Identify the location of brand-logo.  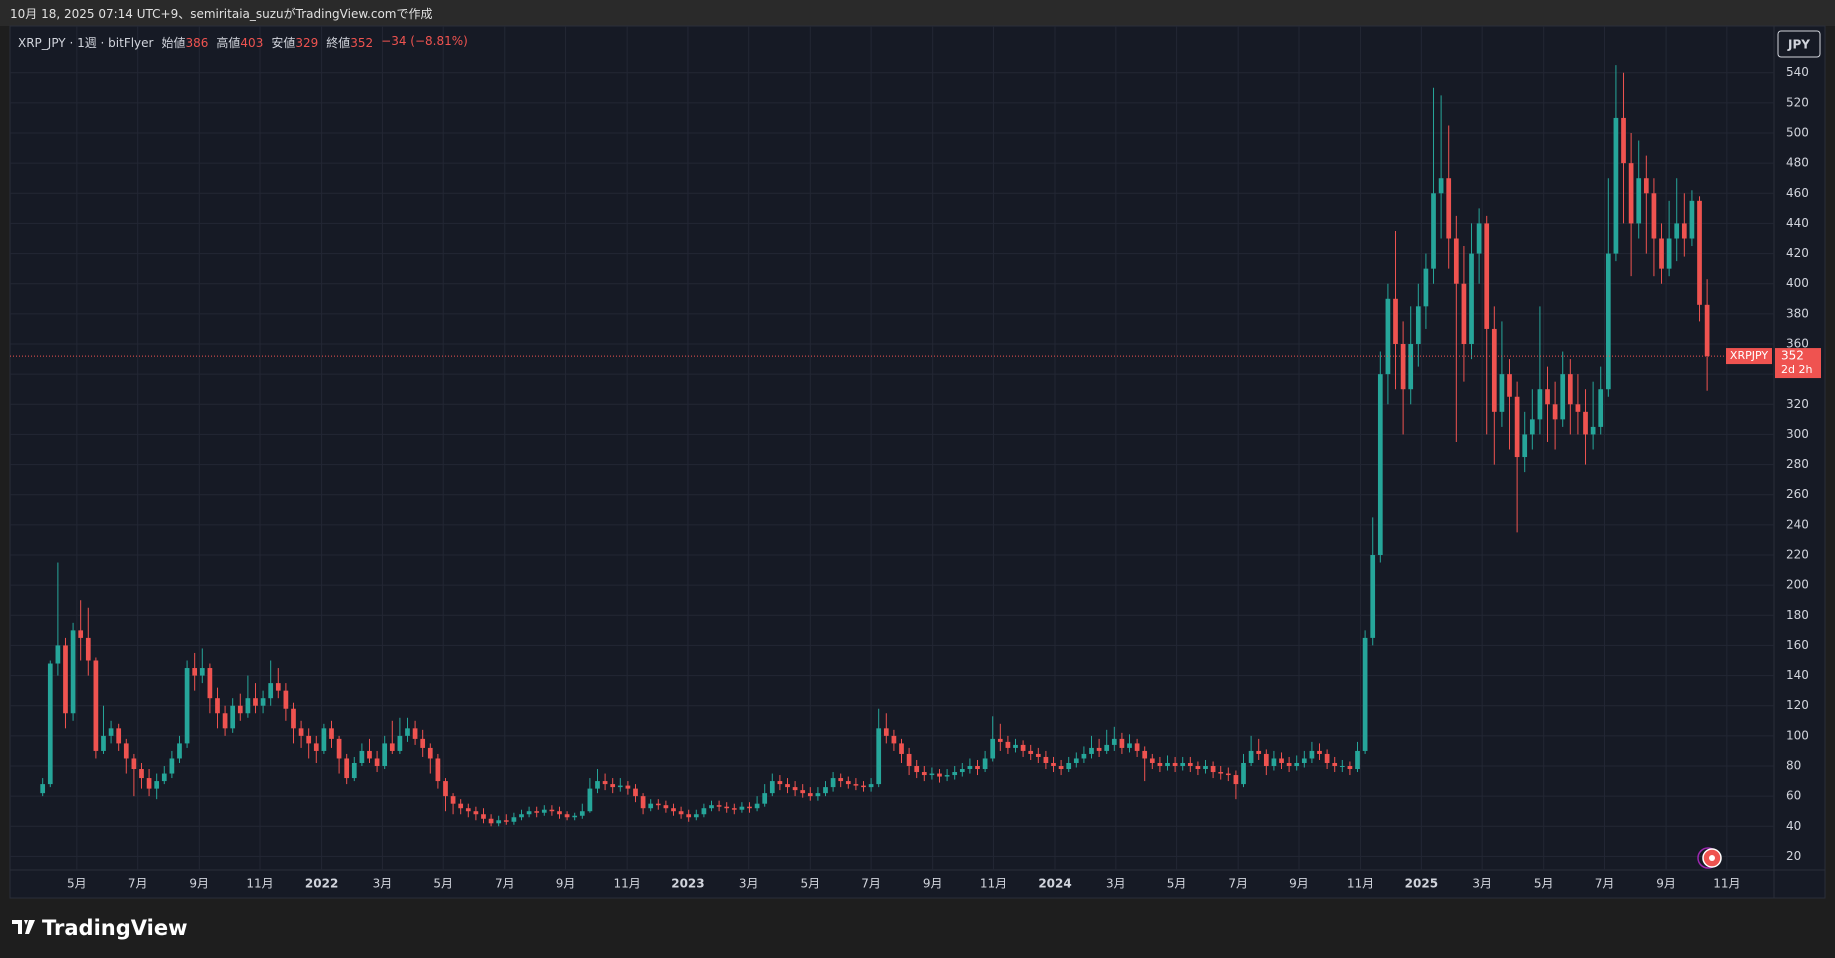
(23, 927).